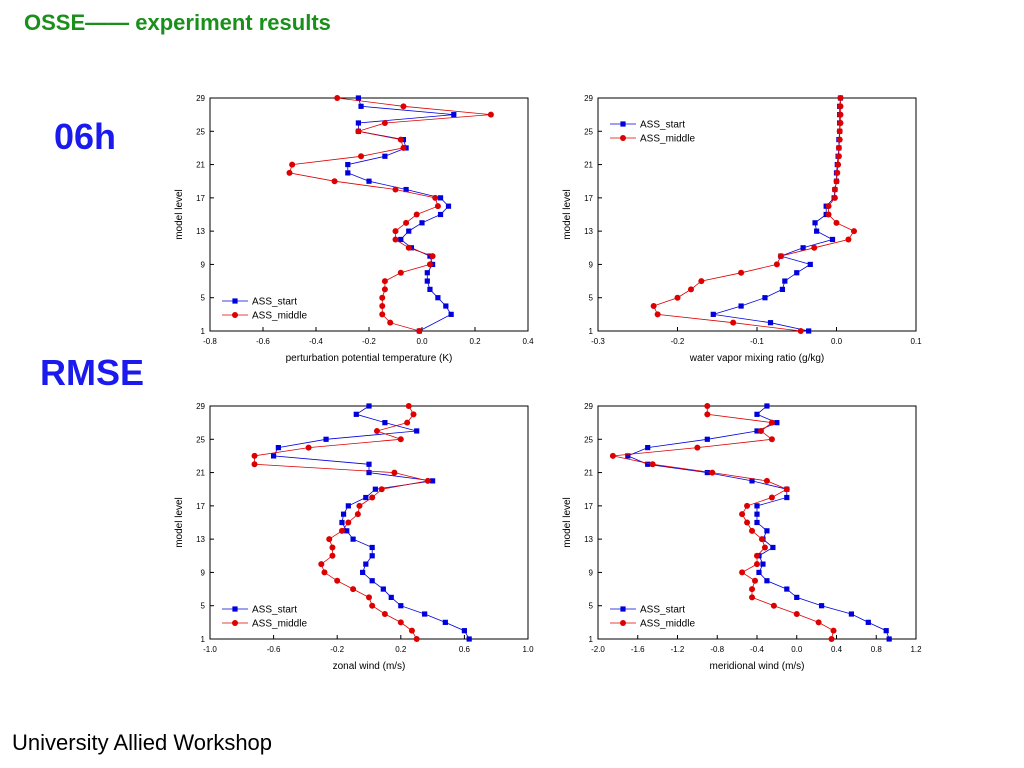  Describe the element at coordinates (756, 666) in the screenshot. I see `x-axis-label: meridional wind (m/s)` at that location.